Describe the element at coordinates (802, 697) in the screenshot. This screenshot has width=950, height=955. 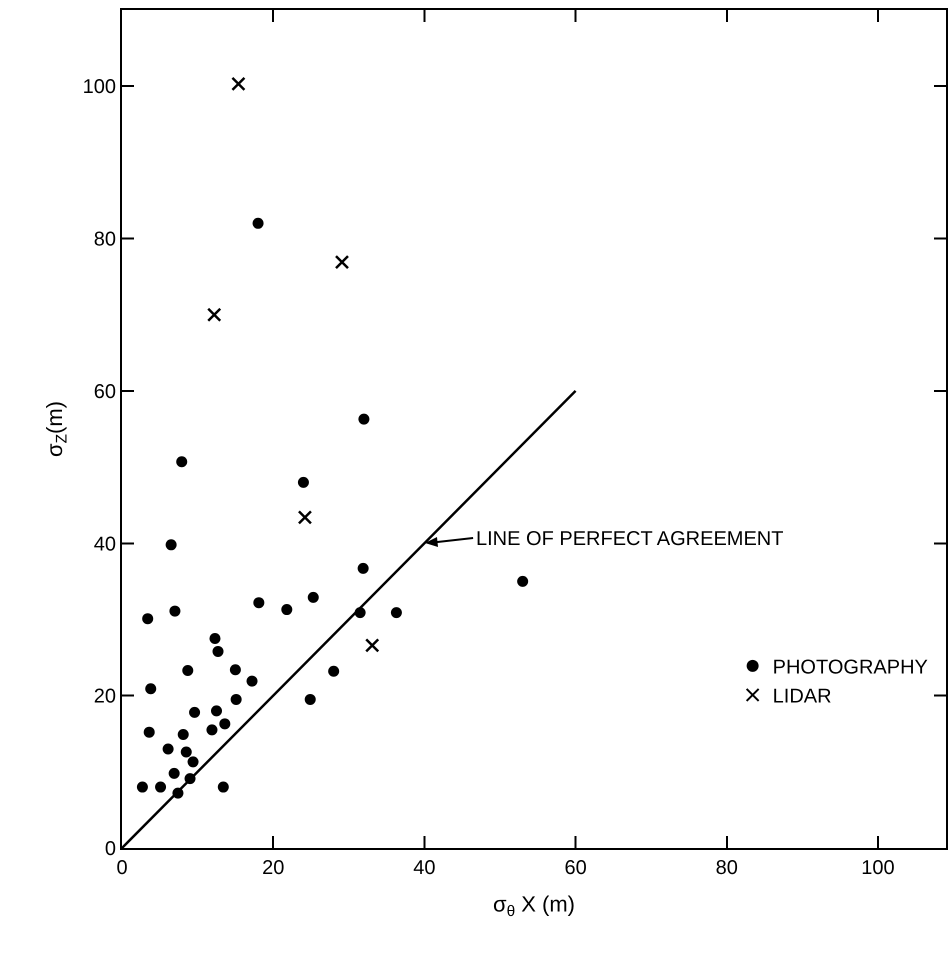
I see `legend-label: LIDAR` at that location.